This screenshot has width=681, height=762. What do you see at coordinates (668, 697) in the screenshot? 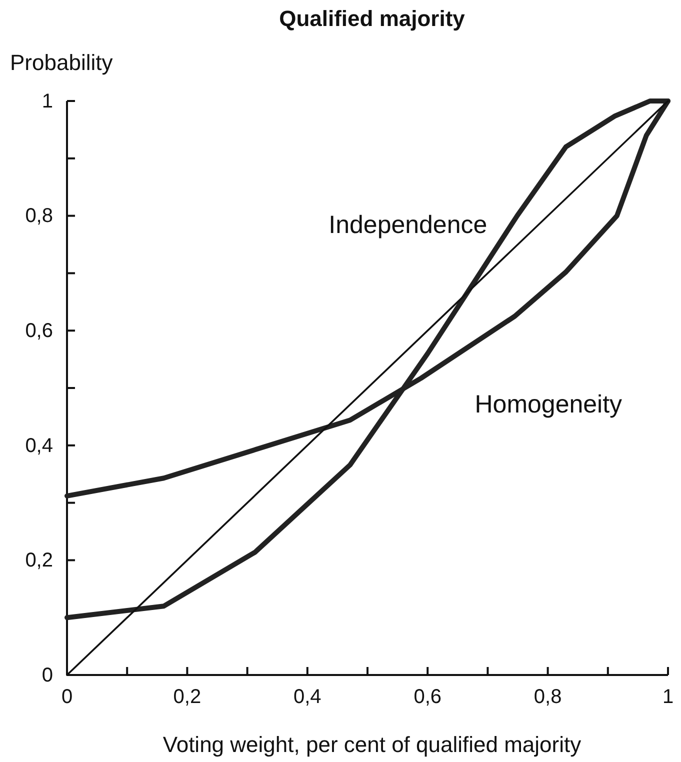
I see `x-tick-label: 1` at bounding box center [668, 697].